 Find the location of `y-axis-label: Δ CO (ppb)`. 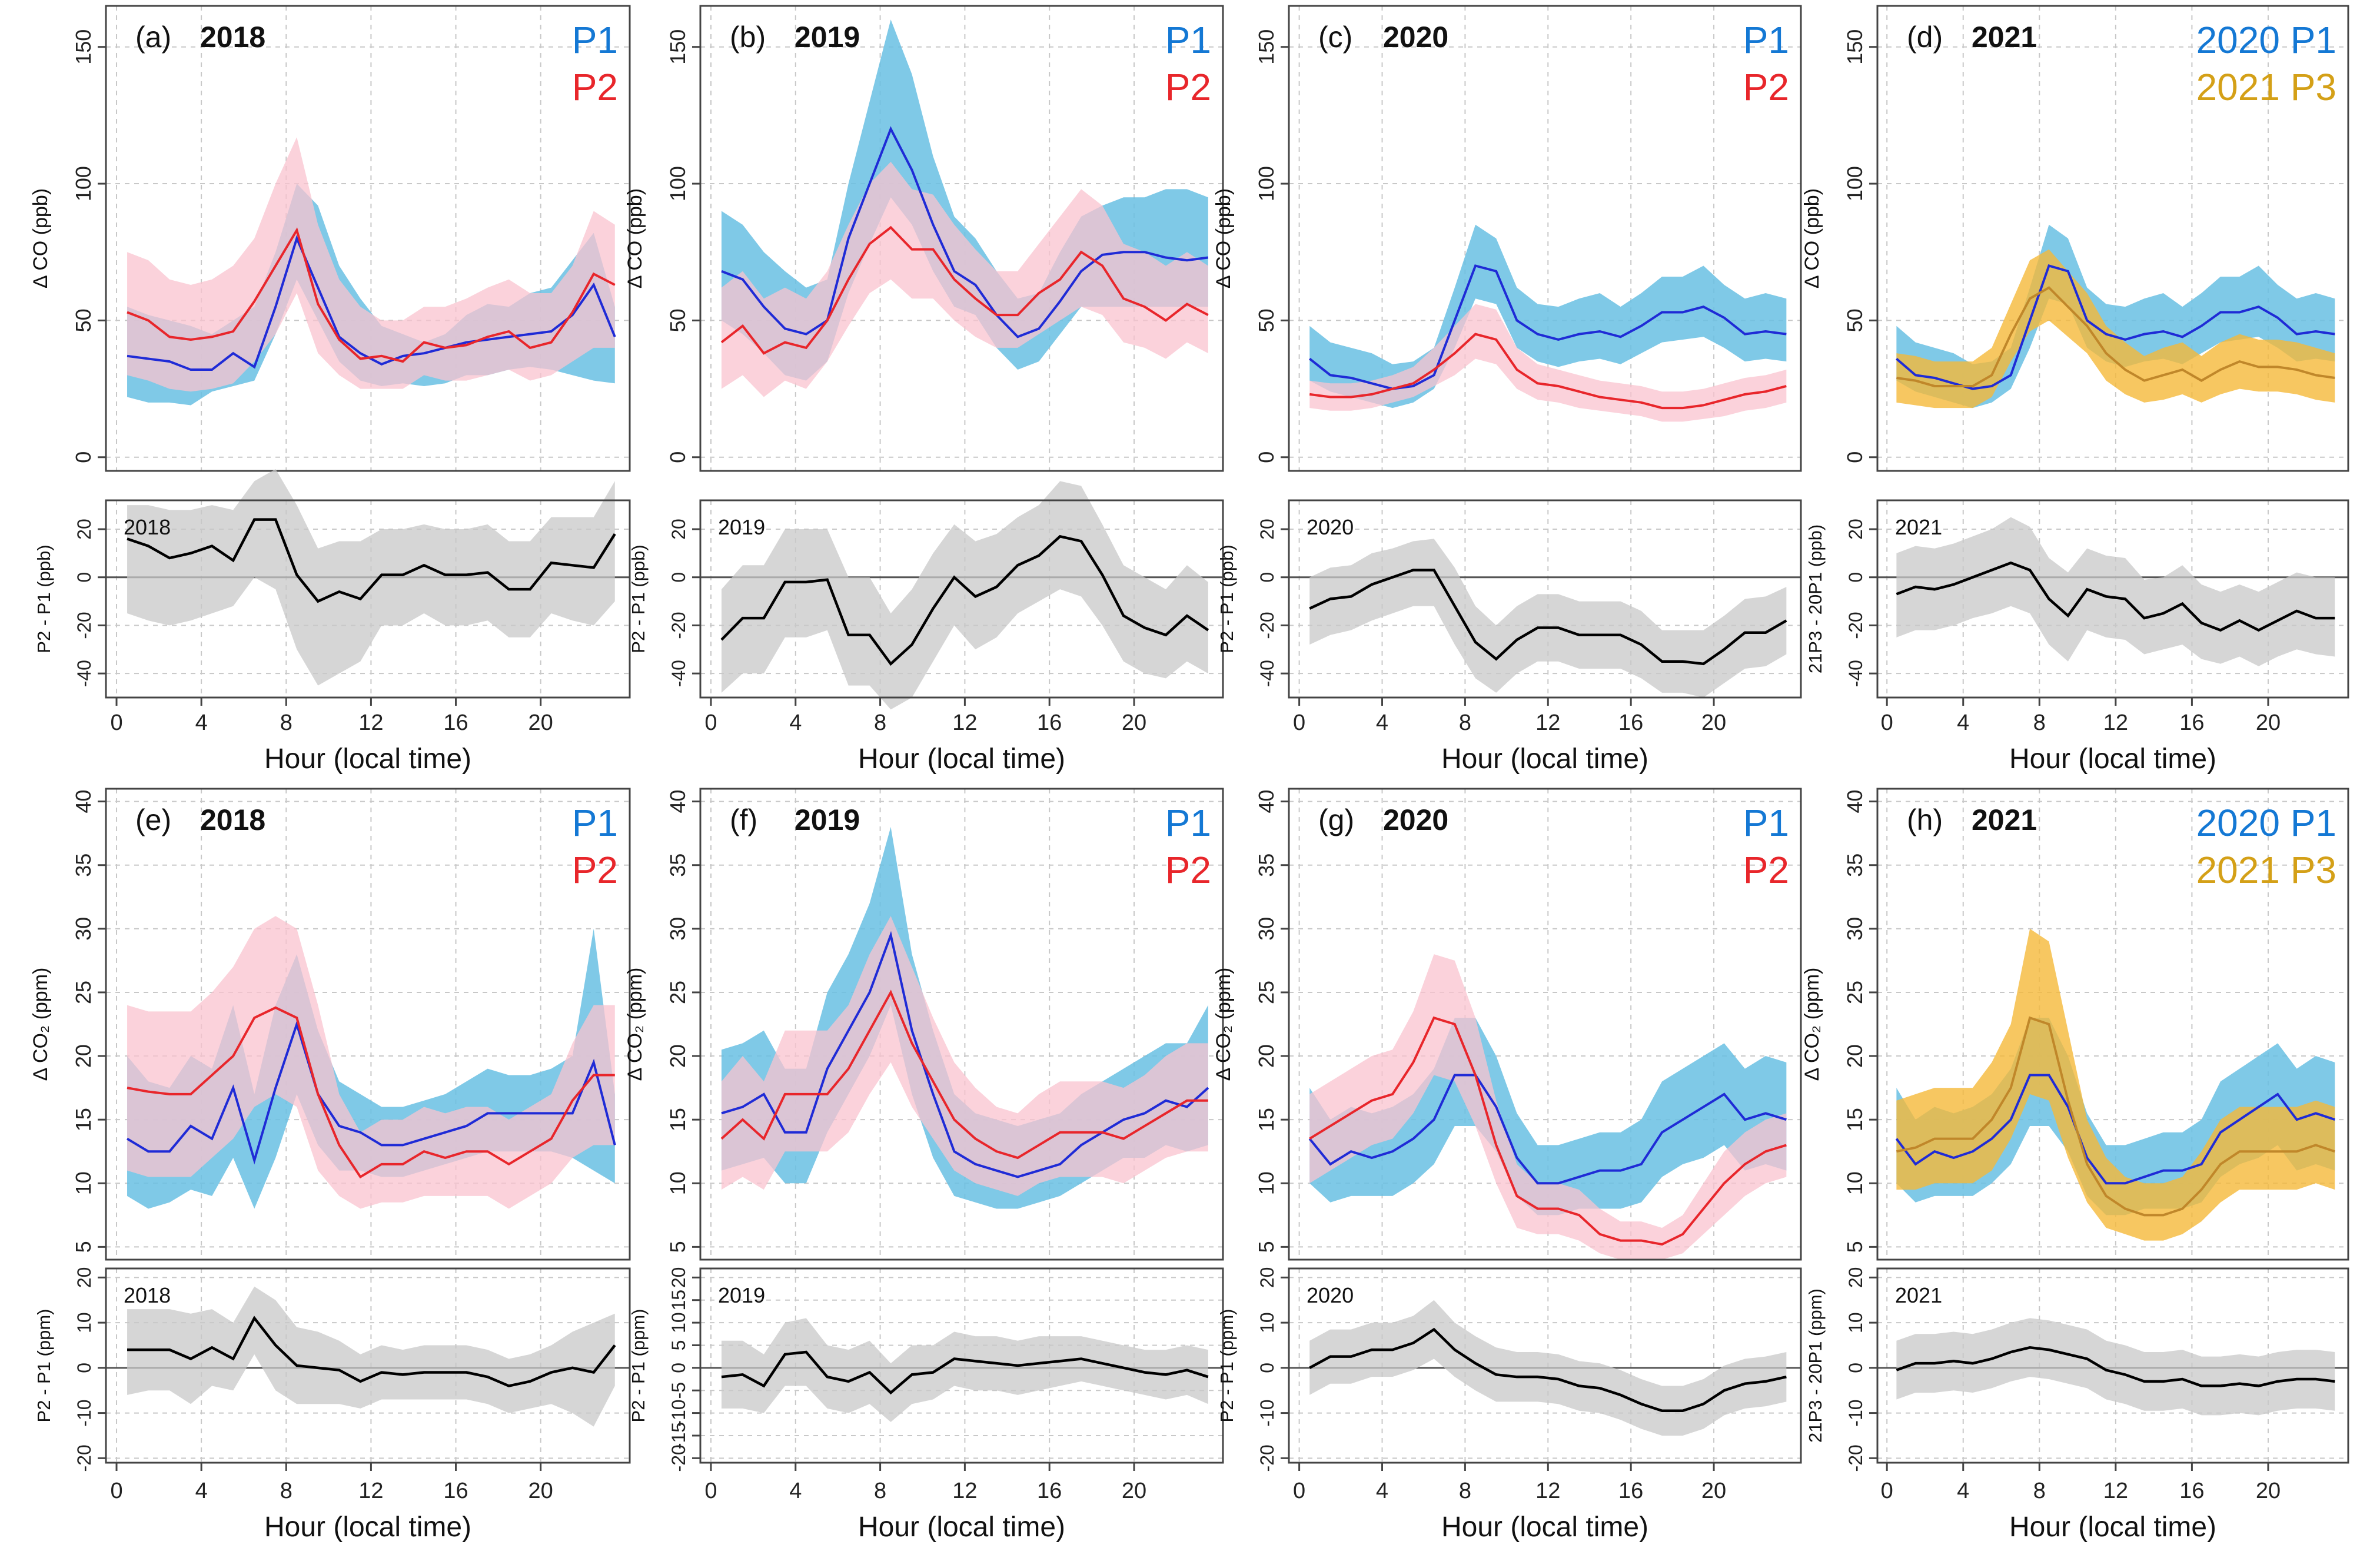

y-axis-label: Δ CO (ppb) is located at coordinates (40, 238).